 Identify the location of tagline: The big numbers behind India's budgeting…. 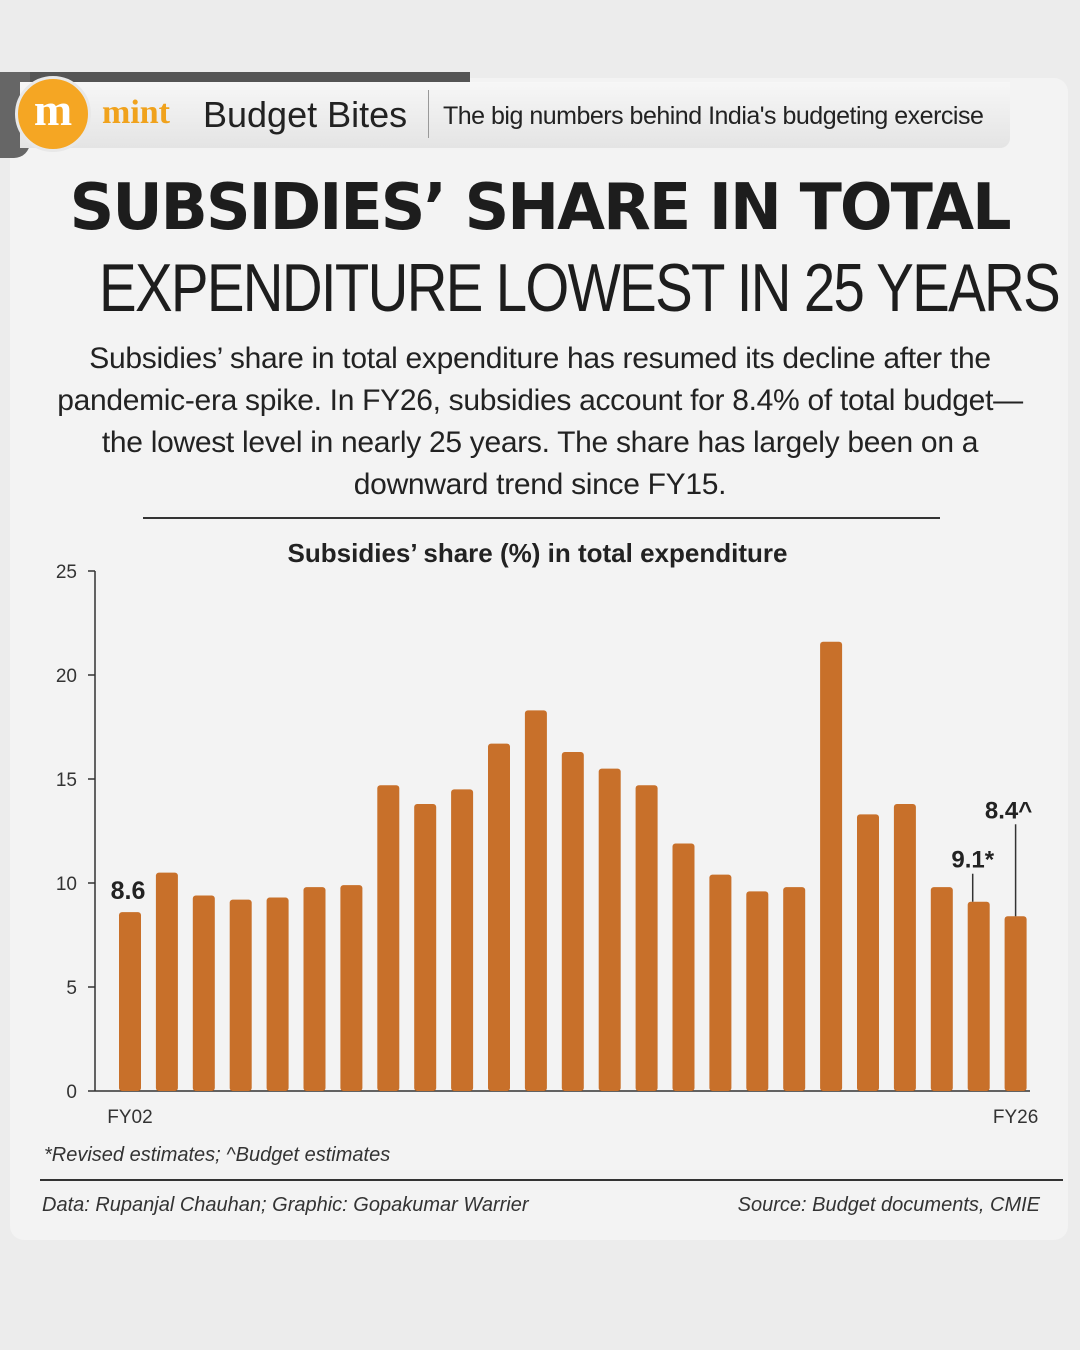
(713, 116).